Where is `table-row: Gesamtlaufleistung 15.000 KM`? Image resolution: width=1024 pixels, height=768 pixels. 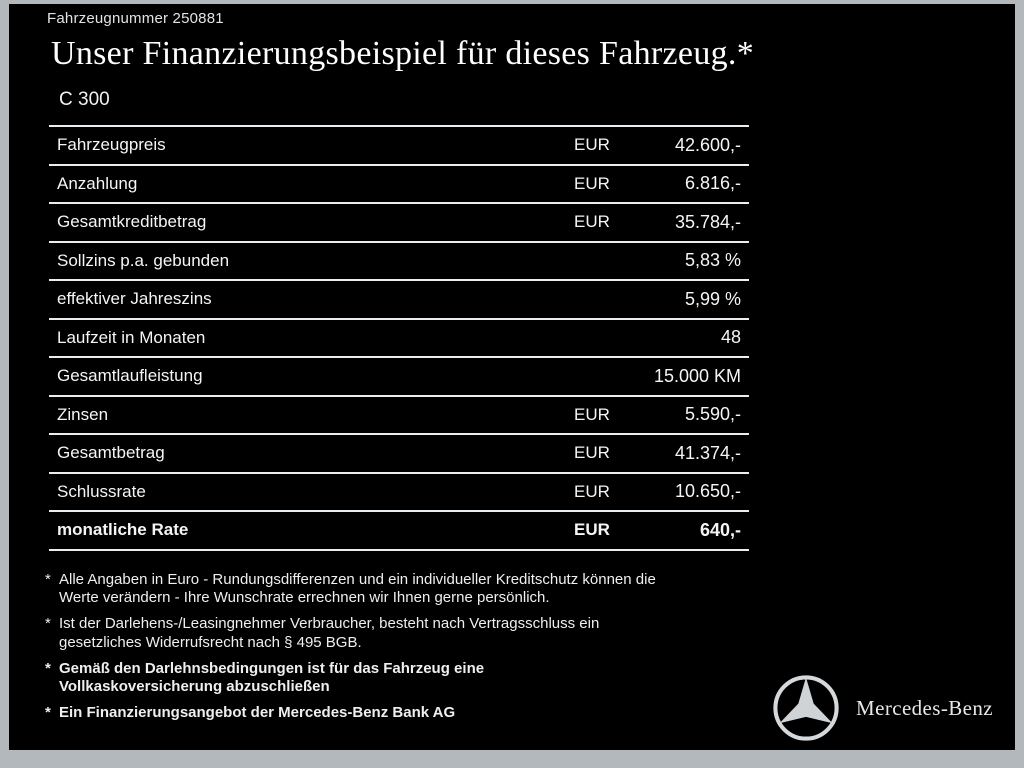 table-row: Gesamtlaufleistung 15.000 KM is located at coordinates (399, 375).